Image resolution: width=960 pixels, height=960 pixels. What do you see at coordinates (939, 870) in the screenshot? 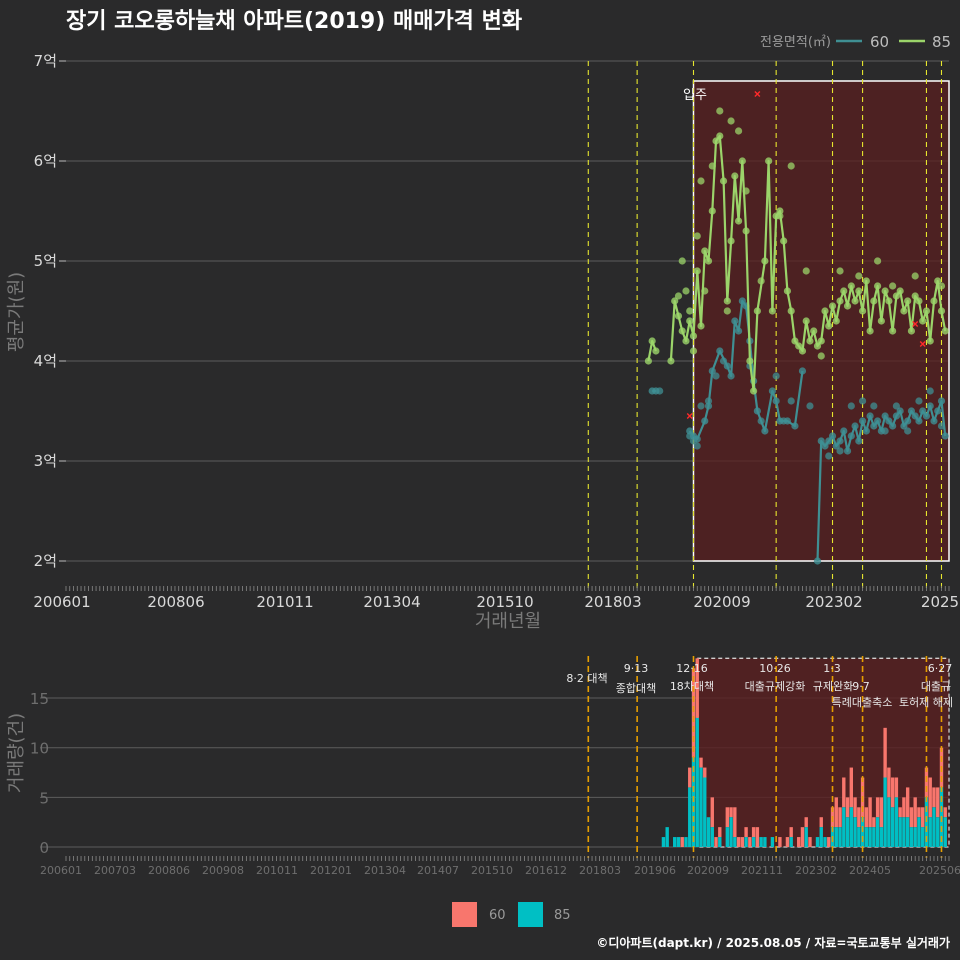
I see `volume-x-tick-label: 202506` at bounding box center [939, 870].